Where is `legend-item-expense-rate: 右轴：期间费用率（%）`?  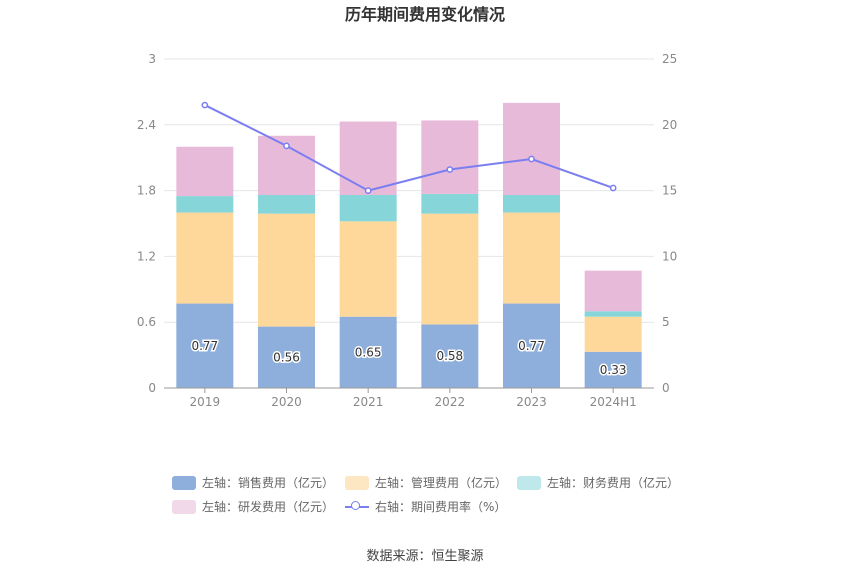
legend-item-expense-rate: 右轴：期间费用率（%） is located at coordinates (425, 506).